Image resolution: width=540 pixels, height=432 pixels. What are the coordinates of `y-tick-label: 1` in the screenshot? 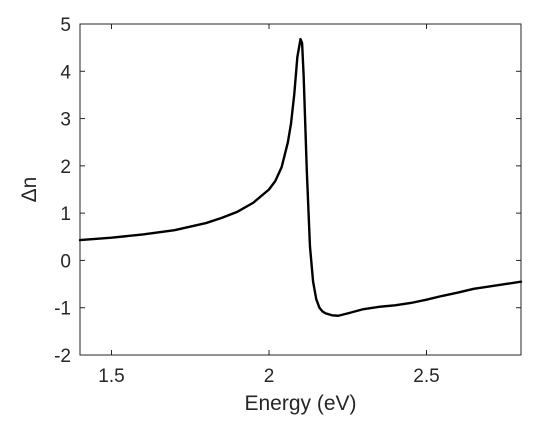 It's located at (65, 214).